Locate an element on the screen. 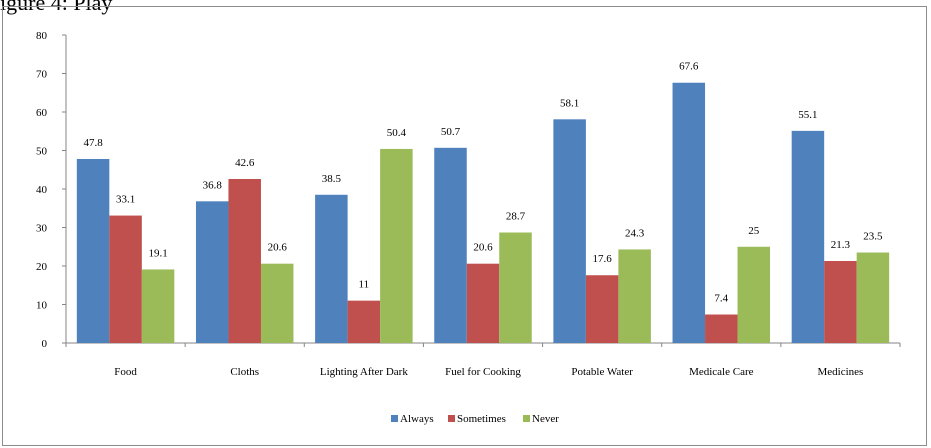 This screenshot has width=931, height=448. x-category-label: Potable Water is located at coordinates (602, 372).